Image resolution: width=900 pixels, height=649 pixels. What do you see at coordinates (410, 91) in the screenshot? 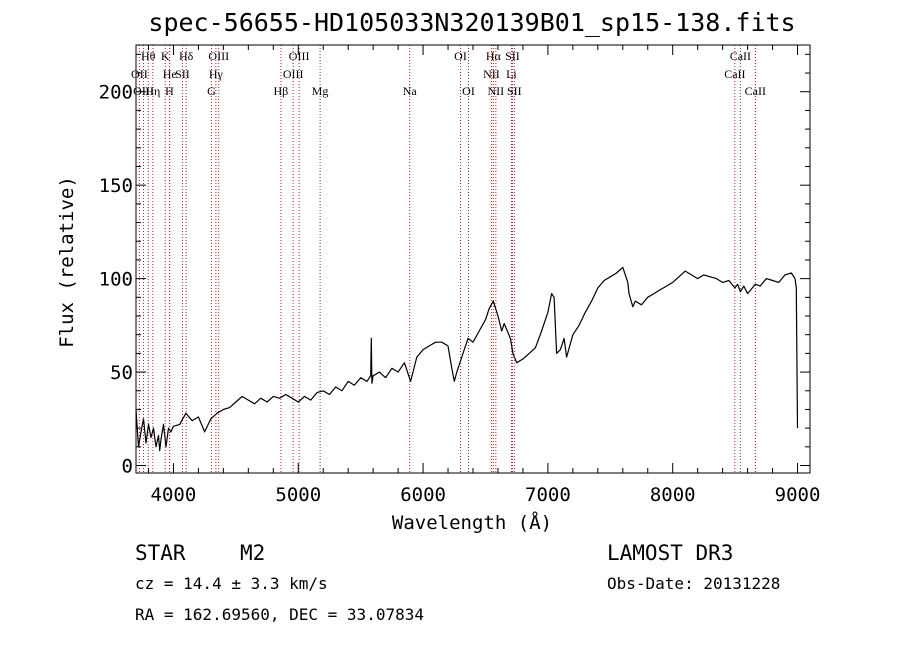
I see `emission-line-label: Na` at bounding box center [410, 91].